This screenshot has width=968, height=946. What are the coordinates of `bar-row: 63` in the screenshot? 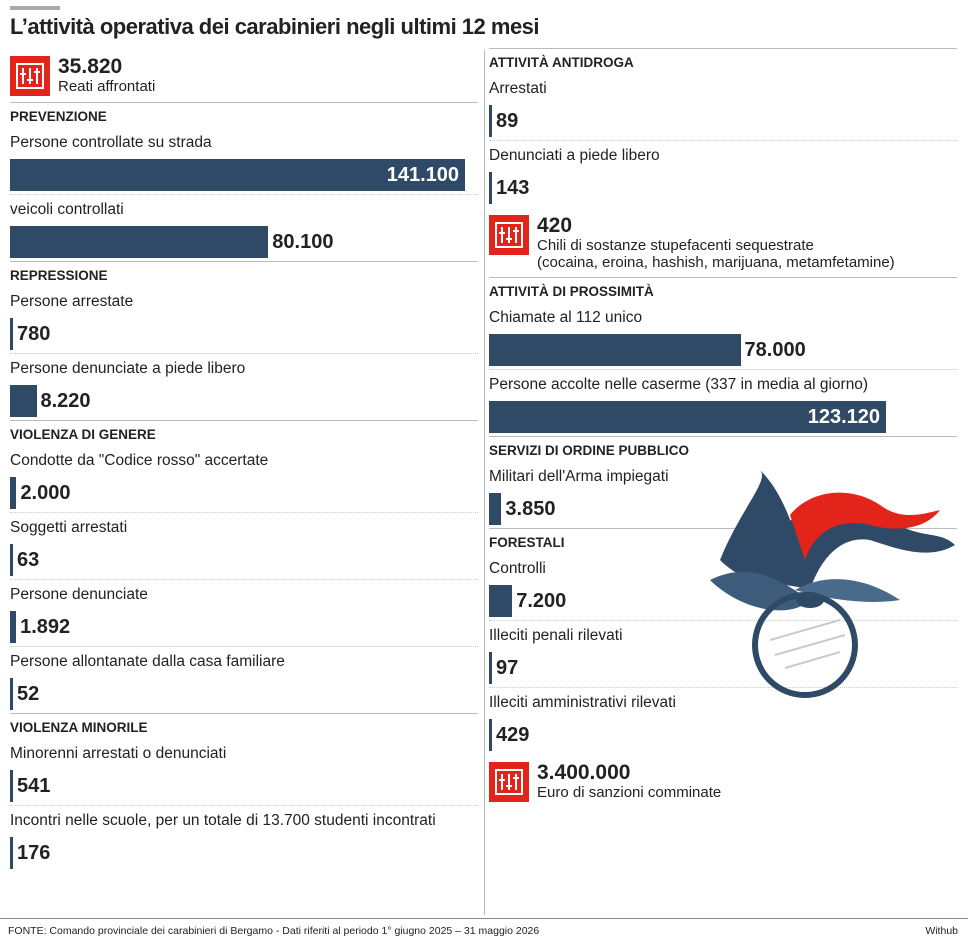 It's located at (244, 560).